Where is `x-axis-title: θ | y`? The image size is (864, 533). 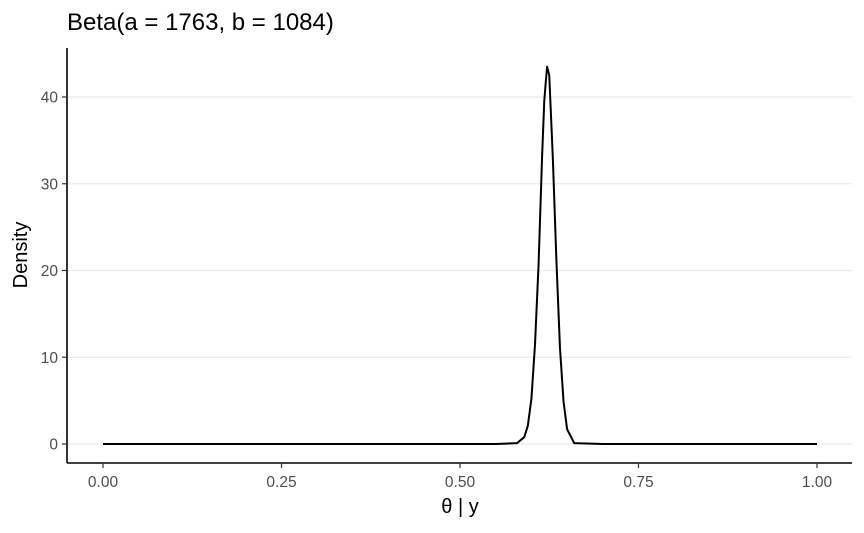
x-axis-title: θ | y is located at coordinates (459, 507).